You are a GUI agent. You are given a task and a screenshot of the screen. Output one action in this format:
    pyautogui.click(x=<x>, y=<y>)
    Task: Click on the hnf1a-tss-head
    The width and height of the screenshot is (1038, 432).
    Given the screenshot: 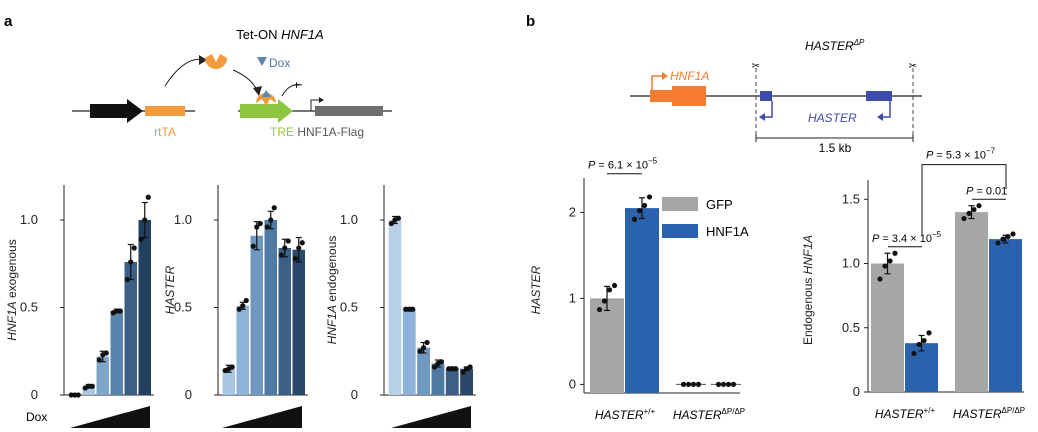 What is the action you would take?
    pyautogui.click(x=665, y=76)
    